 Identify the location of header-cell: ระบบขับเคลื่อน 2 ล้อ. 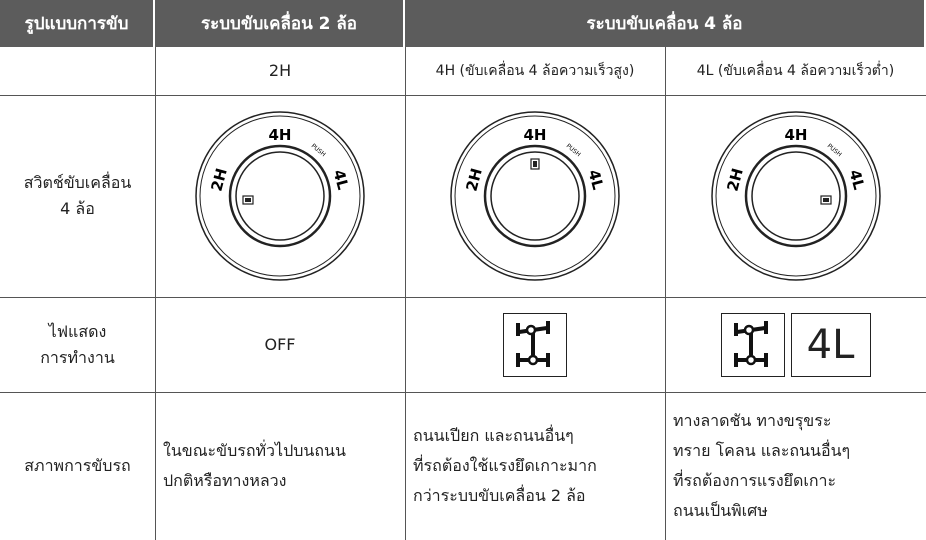
(280, 23).